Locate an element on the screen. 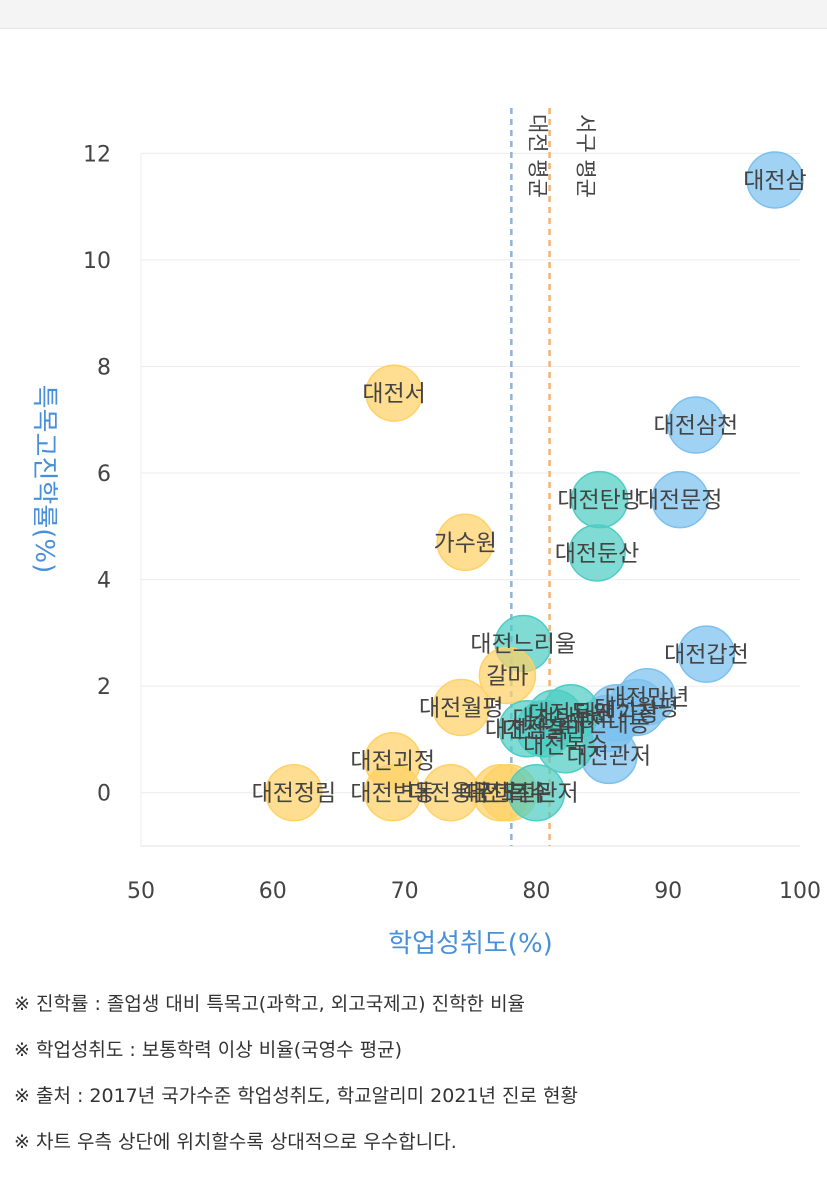 The width and height of the screenshot is (827, 1189). data-point-label: 대전가장 is located at coordinates (616, 714).